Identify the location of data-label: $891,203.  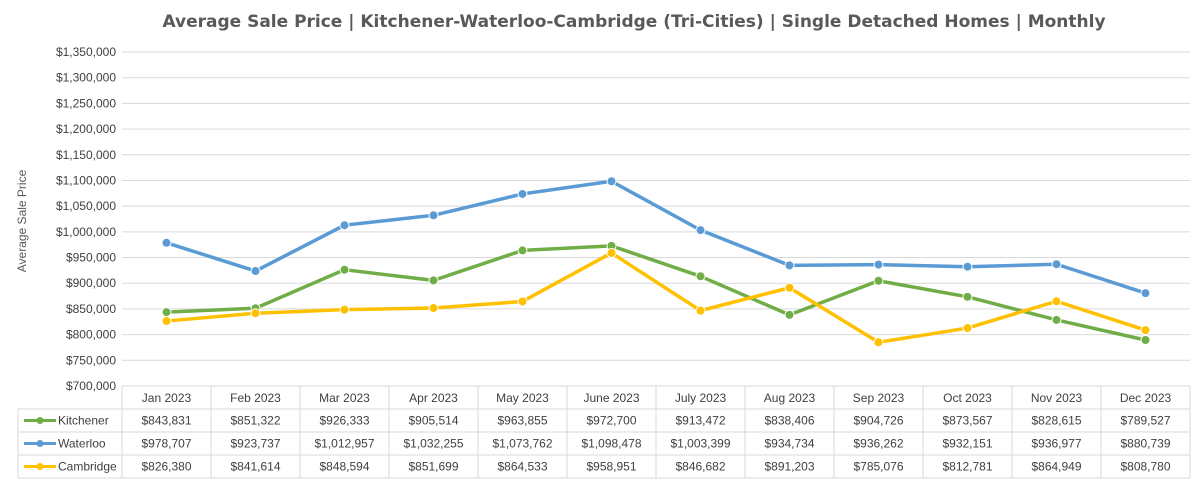
(789, 467).